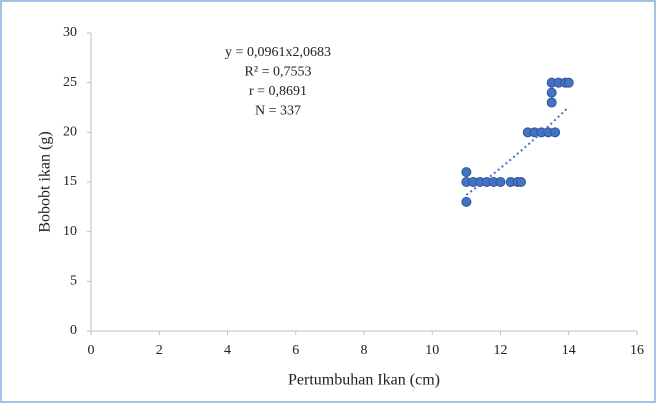 The image size is (656, 403). I want to click on x-axis-title: Pertumbuhan Ikan (cm), so click(364, 380).